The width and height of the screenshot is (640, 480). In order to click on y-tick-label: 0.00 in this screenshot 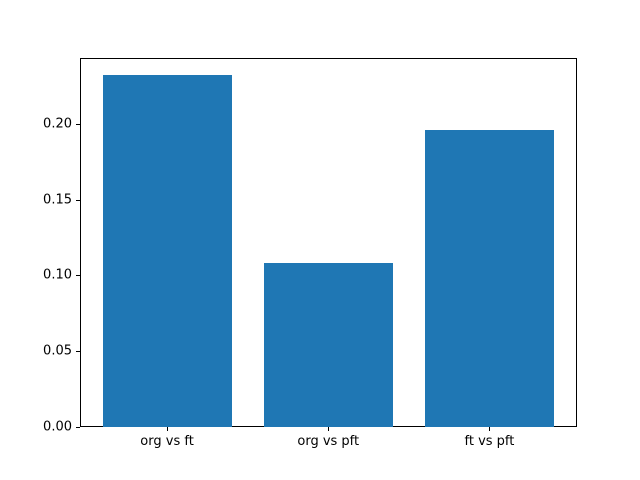, I will do `click(57, 427)`.